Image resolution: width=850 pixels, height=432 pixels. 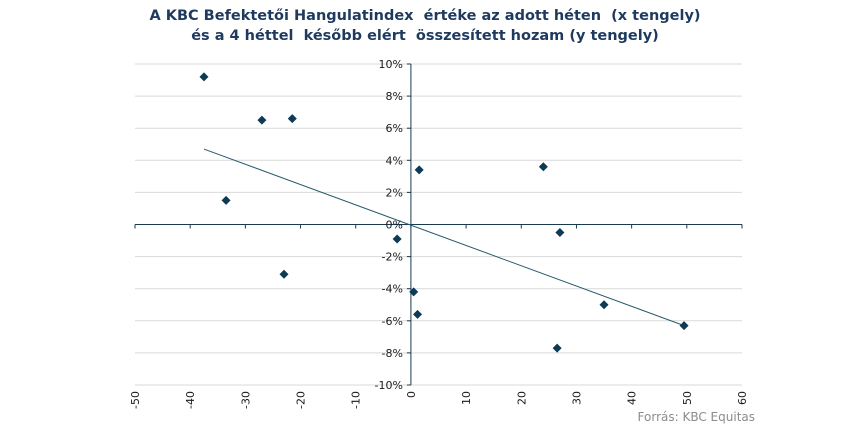 What do you see at coordinates (393, 192) in the screenshot?
I see `y-tick-label: 2%` at bounding box center [393, 192].